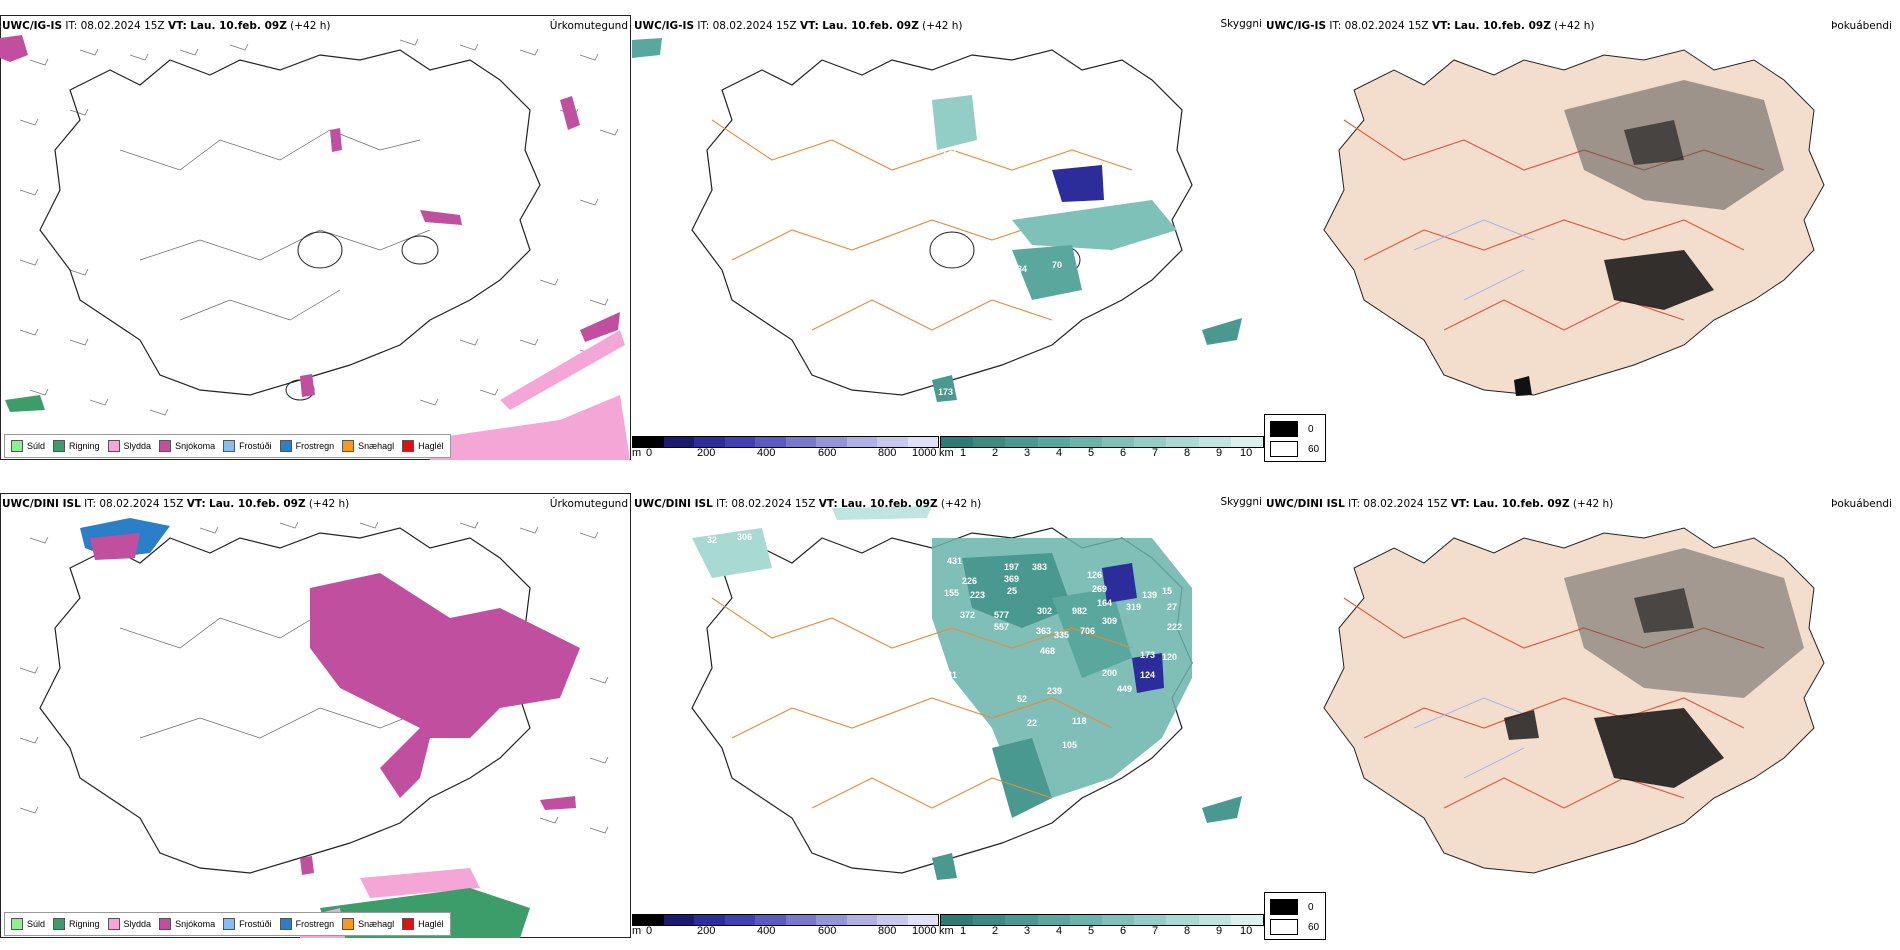  I want to click on svg-text: 105, so click(1069, 745).